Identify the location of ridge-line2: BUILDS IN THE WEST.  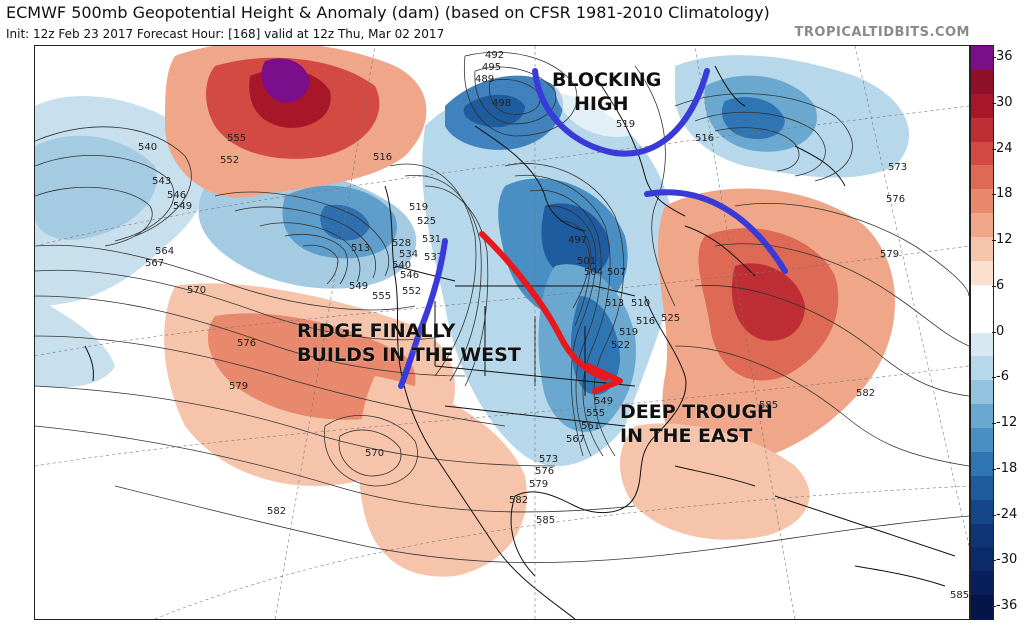
(409, 355).